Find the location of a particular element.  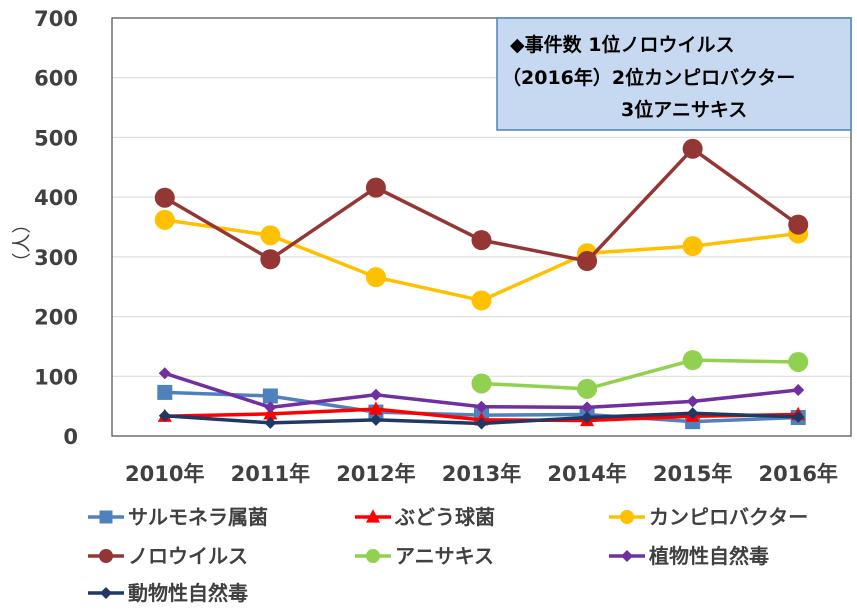

y-tick-label: 700 is located at coordinates (56, 19).